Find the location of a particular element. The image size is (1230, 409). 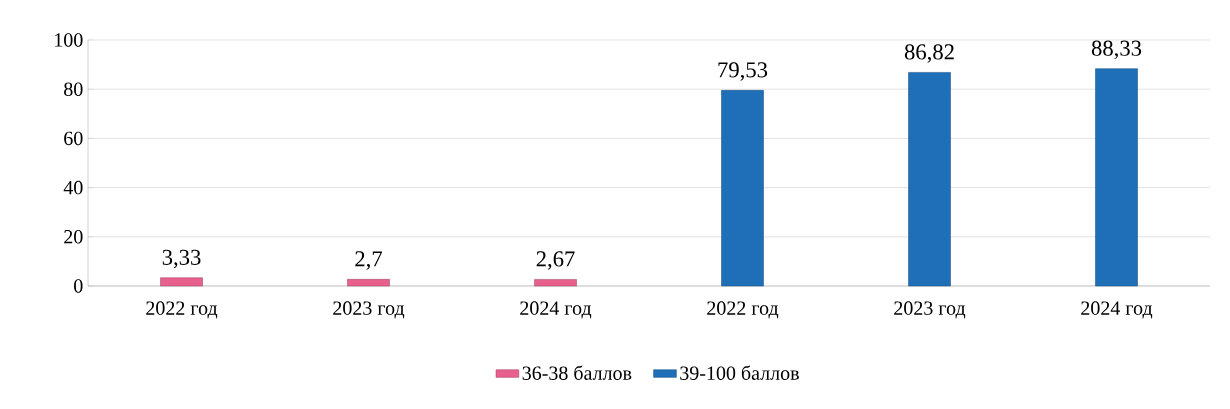

y-tick-label: 0 is located at coordinates (78, 286).